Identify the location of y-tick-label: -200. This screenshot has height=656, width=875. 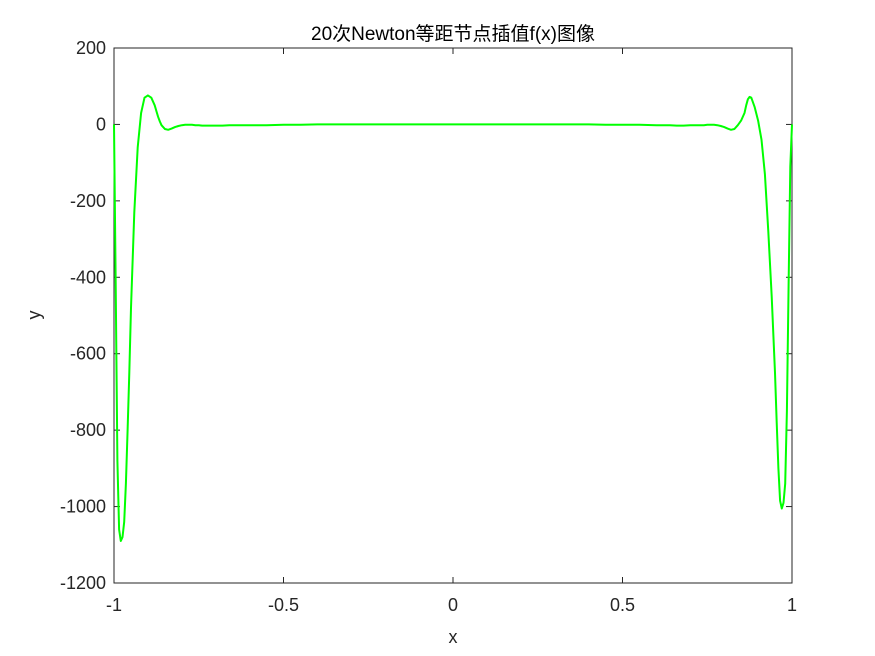
(88, 201).